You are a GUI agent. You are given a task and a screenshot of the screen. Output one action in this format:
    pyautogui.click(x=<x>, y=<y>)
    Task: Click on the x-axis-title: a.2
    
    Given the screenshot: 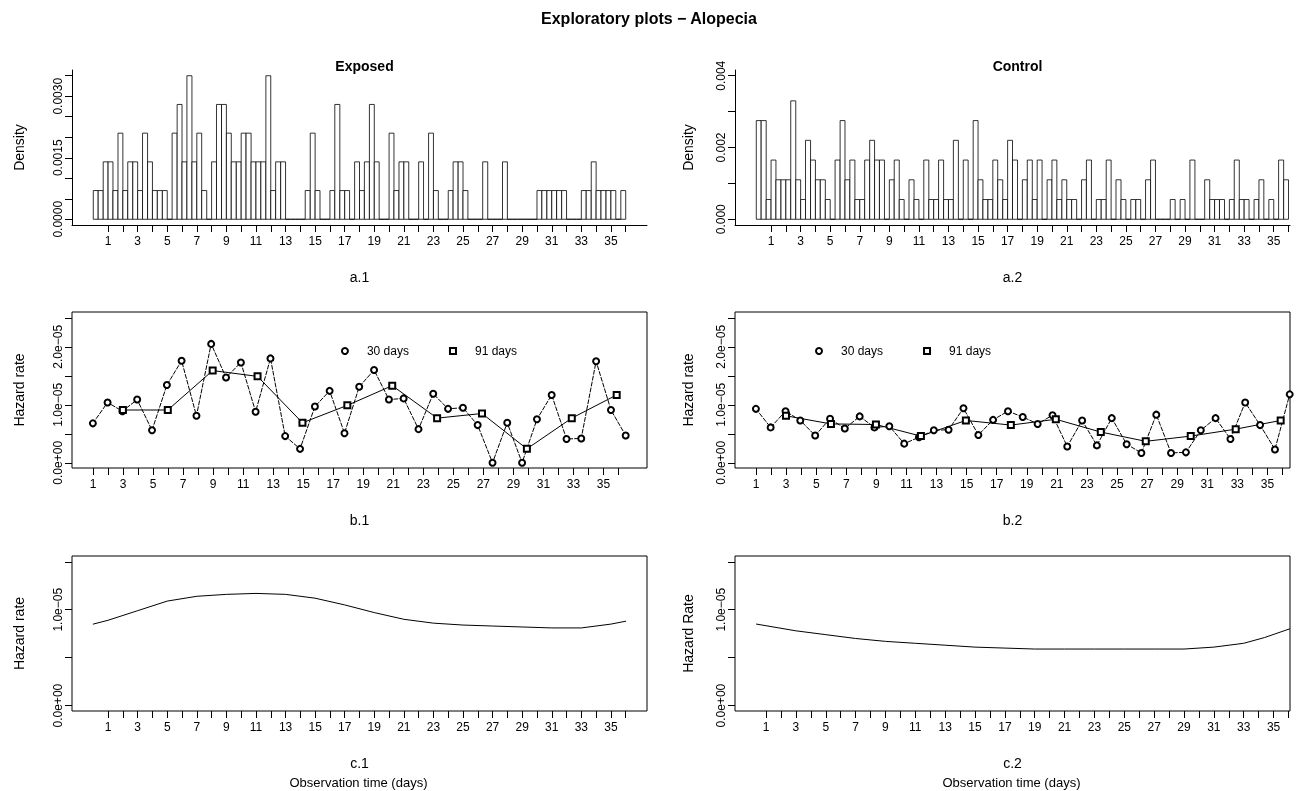 What is the action you would take?
    pyautogui.click(x=1012, y=277)
    